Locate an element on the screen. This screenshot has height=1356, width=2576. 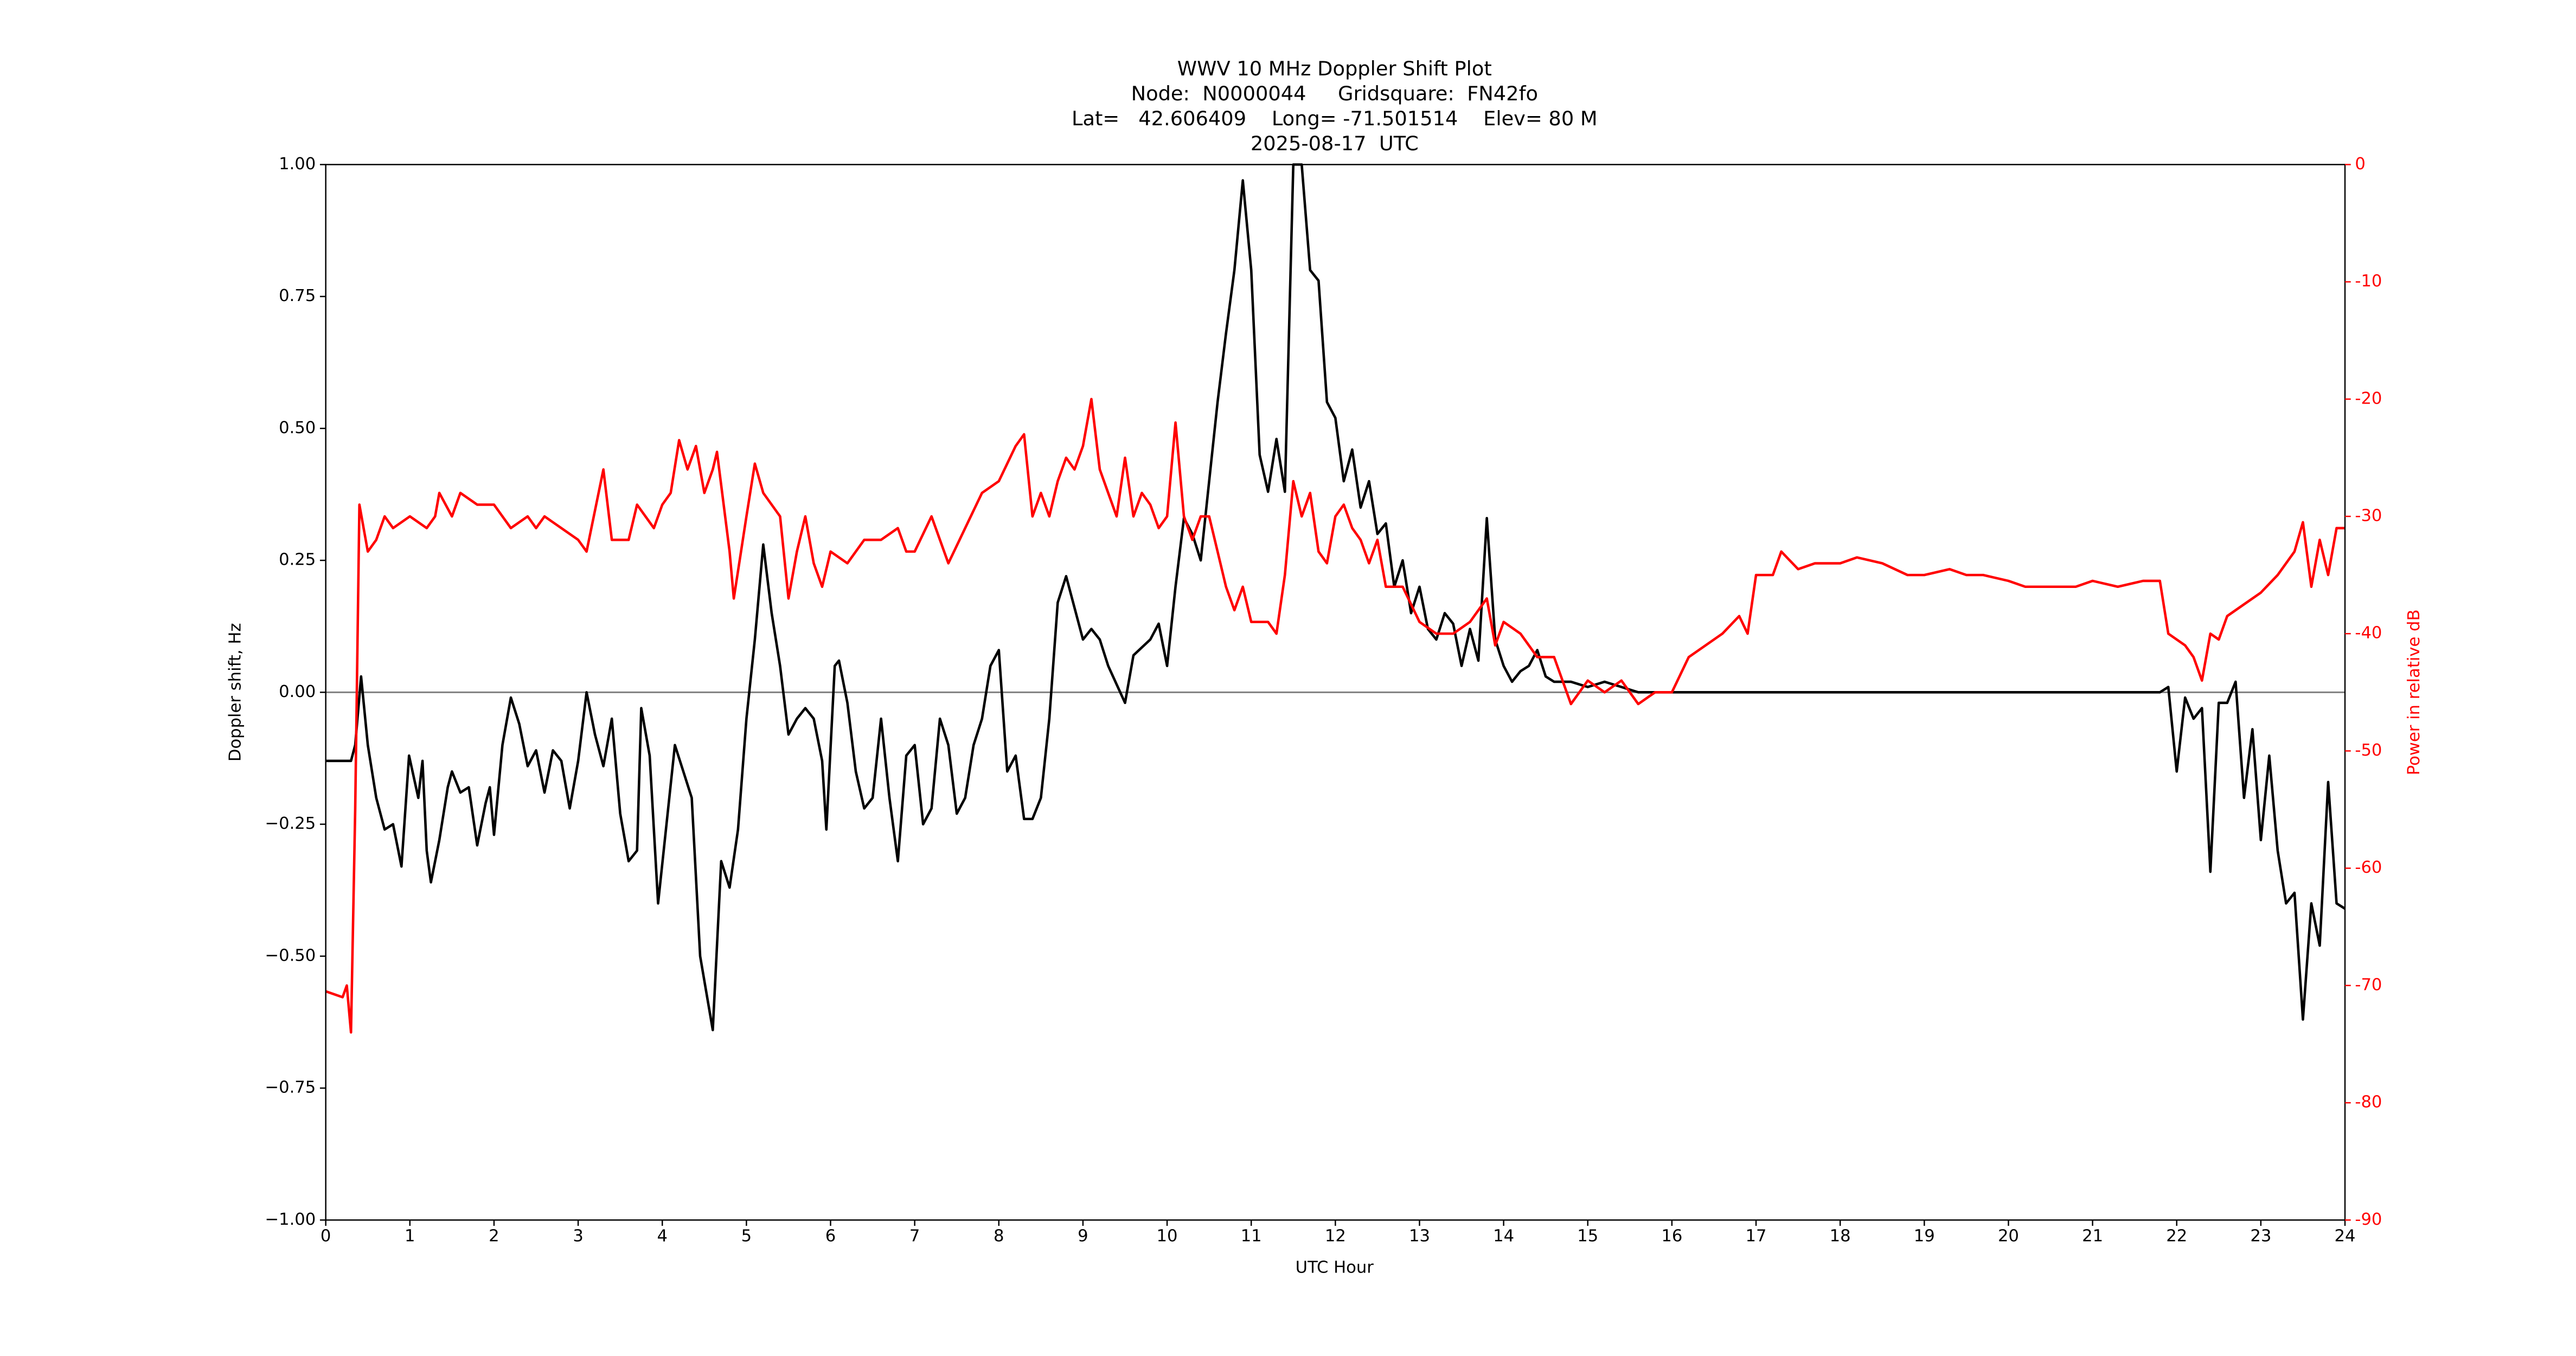
x-tick-label: 23 is located at coordinates (2260, 1235).